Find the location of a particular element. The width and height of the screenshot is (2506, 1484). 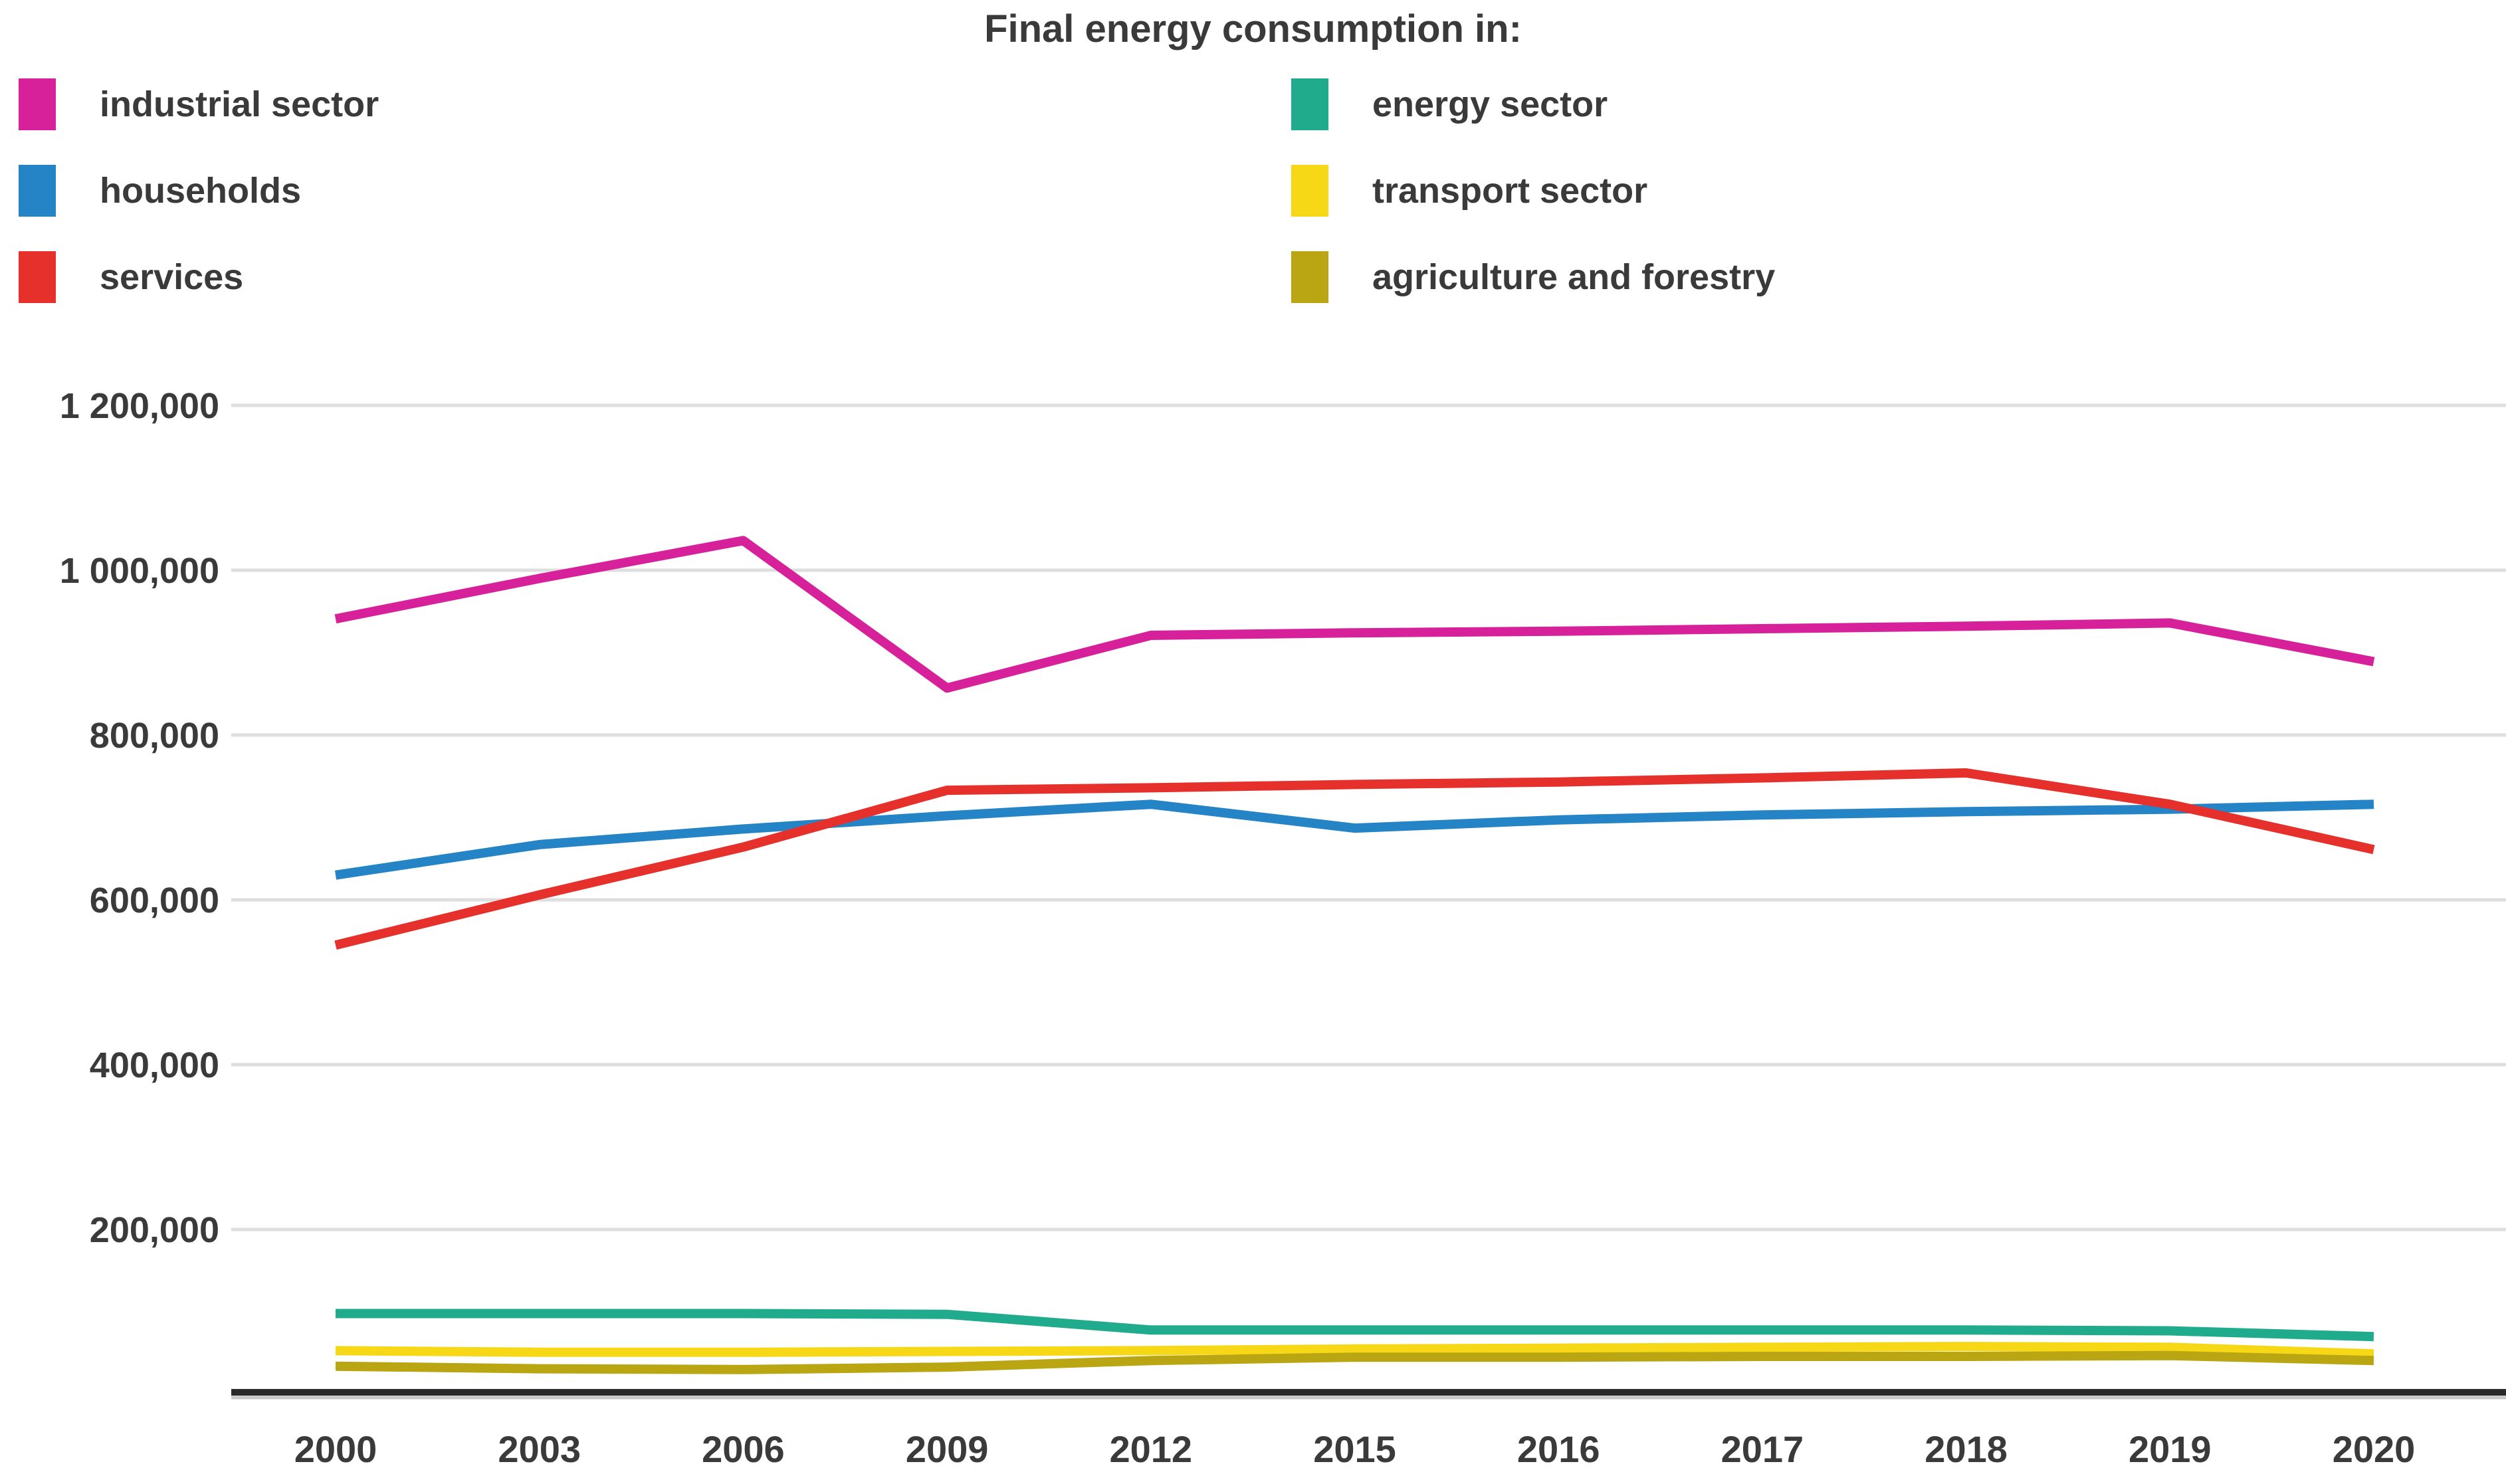

x-axis-label: 2018 is located at coordinates (1966, 1449).